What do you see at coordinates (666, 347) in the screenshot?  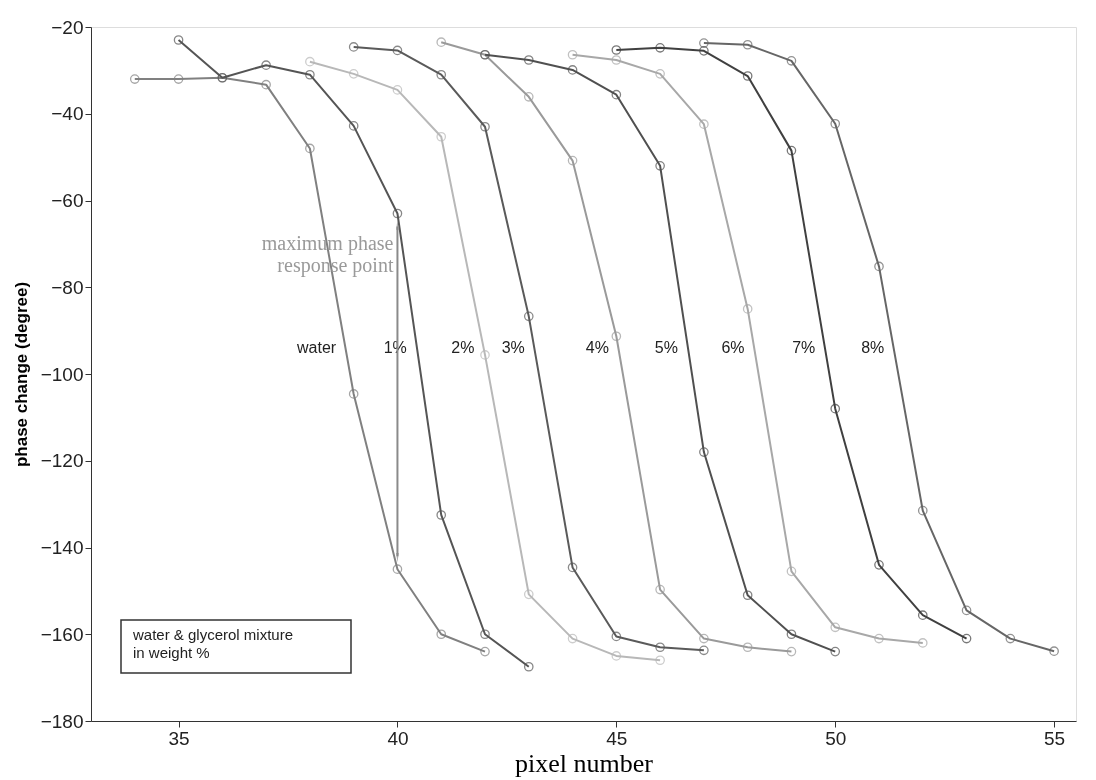 I see `series-label: 5%` at bounding box center [666, 347].